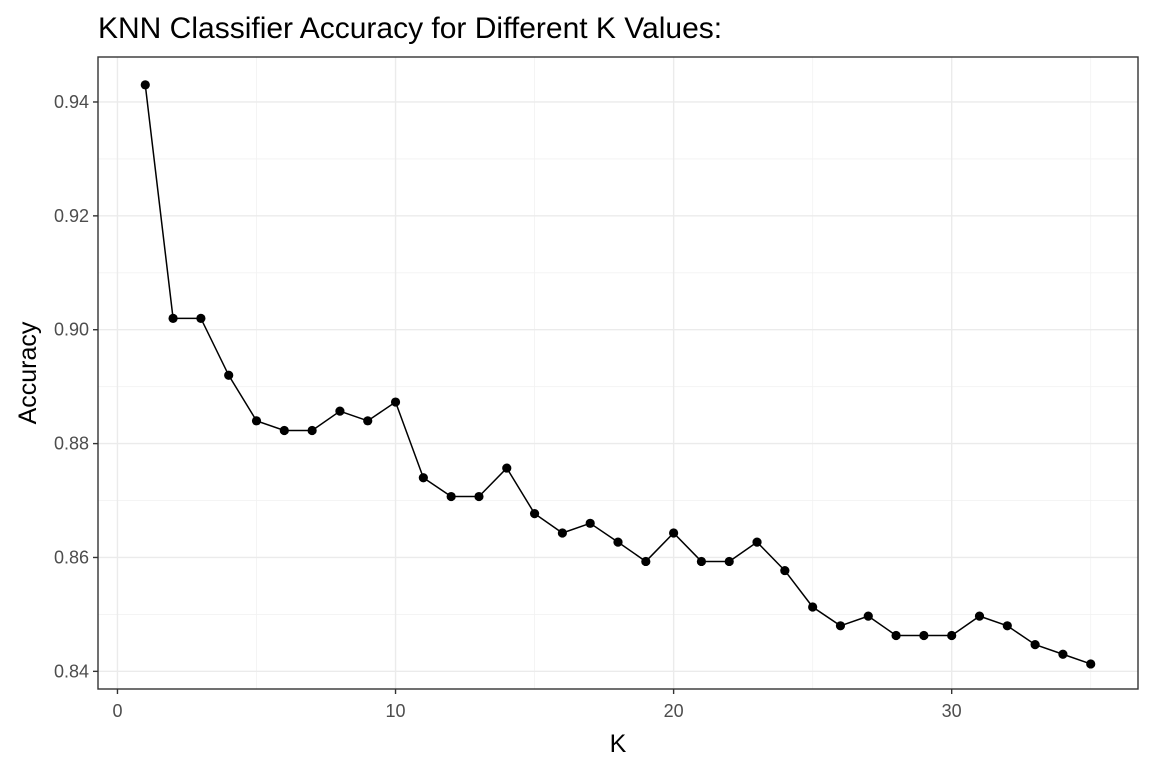  What do you see at coordinates (117, 711) in the screenshot?
I see `x-tick-label: 0` at bounding box center [117, 711].